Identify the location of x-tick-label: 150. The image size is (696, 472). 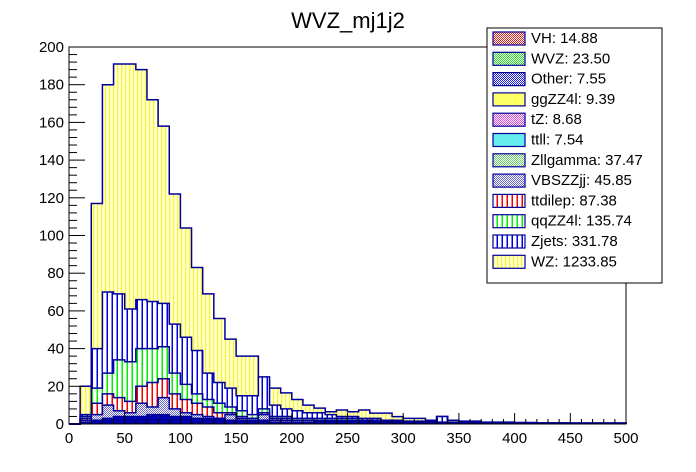
(236, 438).